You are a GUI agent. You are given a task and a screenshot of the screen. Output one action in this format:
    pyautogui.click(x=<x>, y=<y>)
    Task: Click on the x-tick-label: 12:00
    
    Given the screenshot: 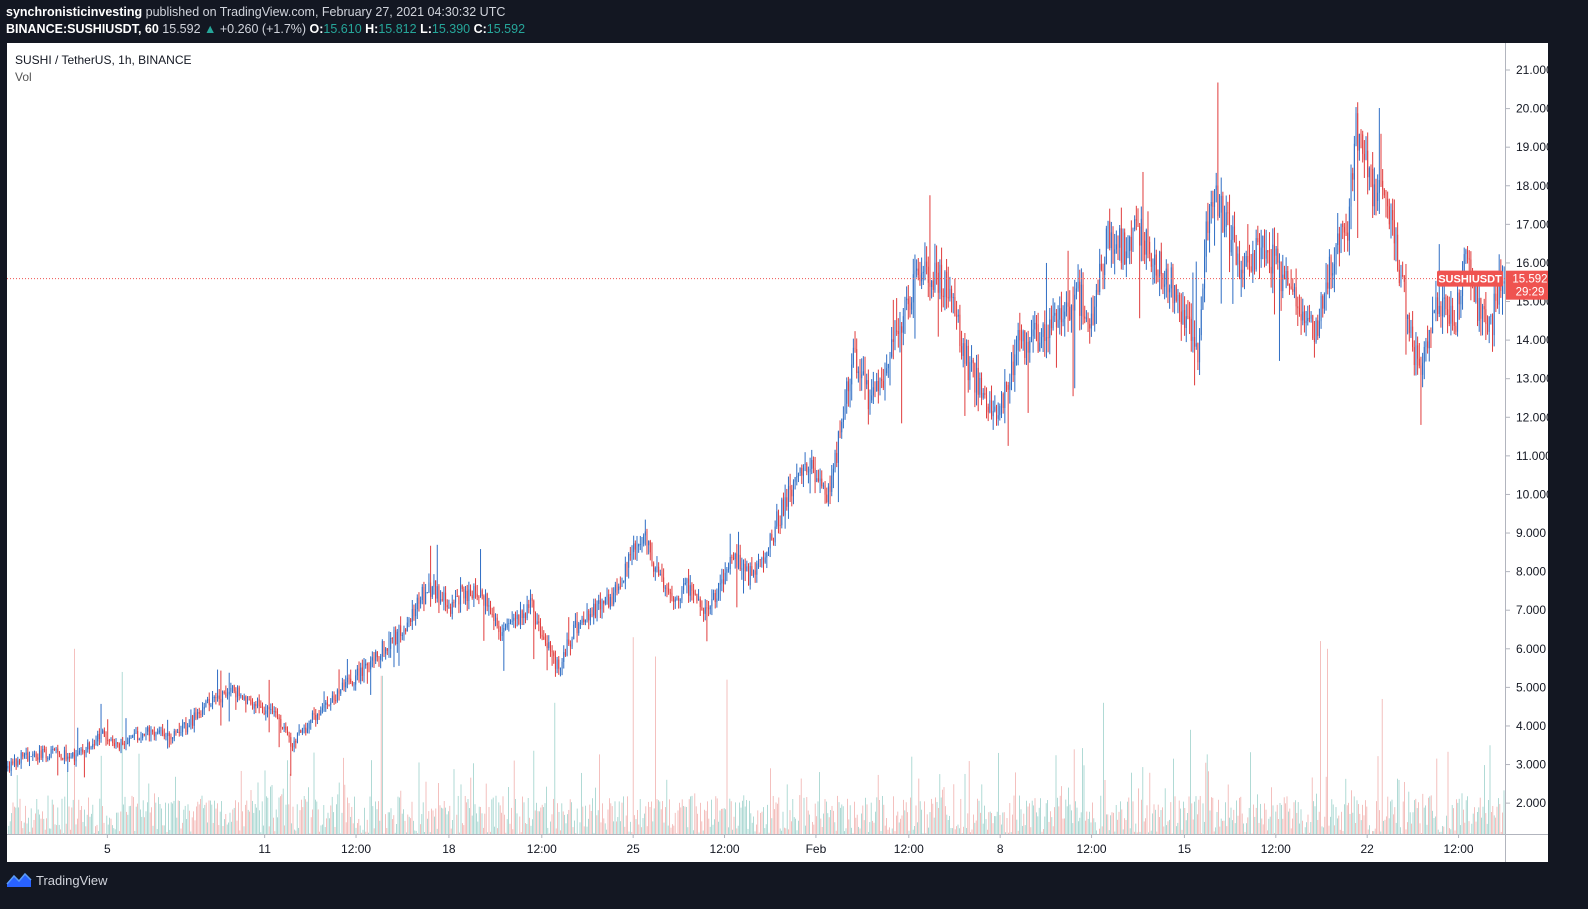 What is the action you would take?
    pyautogui.click(x=1092, y=849)
    